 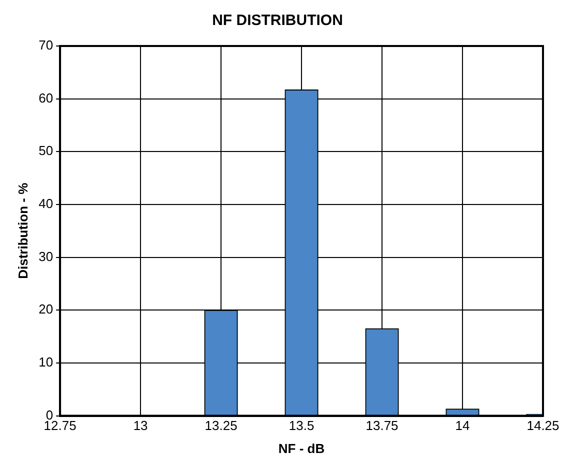 What do you see at coordinates (46, 256) in the screenshot?
I see `y-tick-label: 30` at bounding box center [46, 256].